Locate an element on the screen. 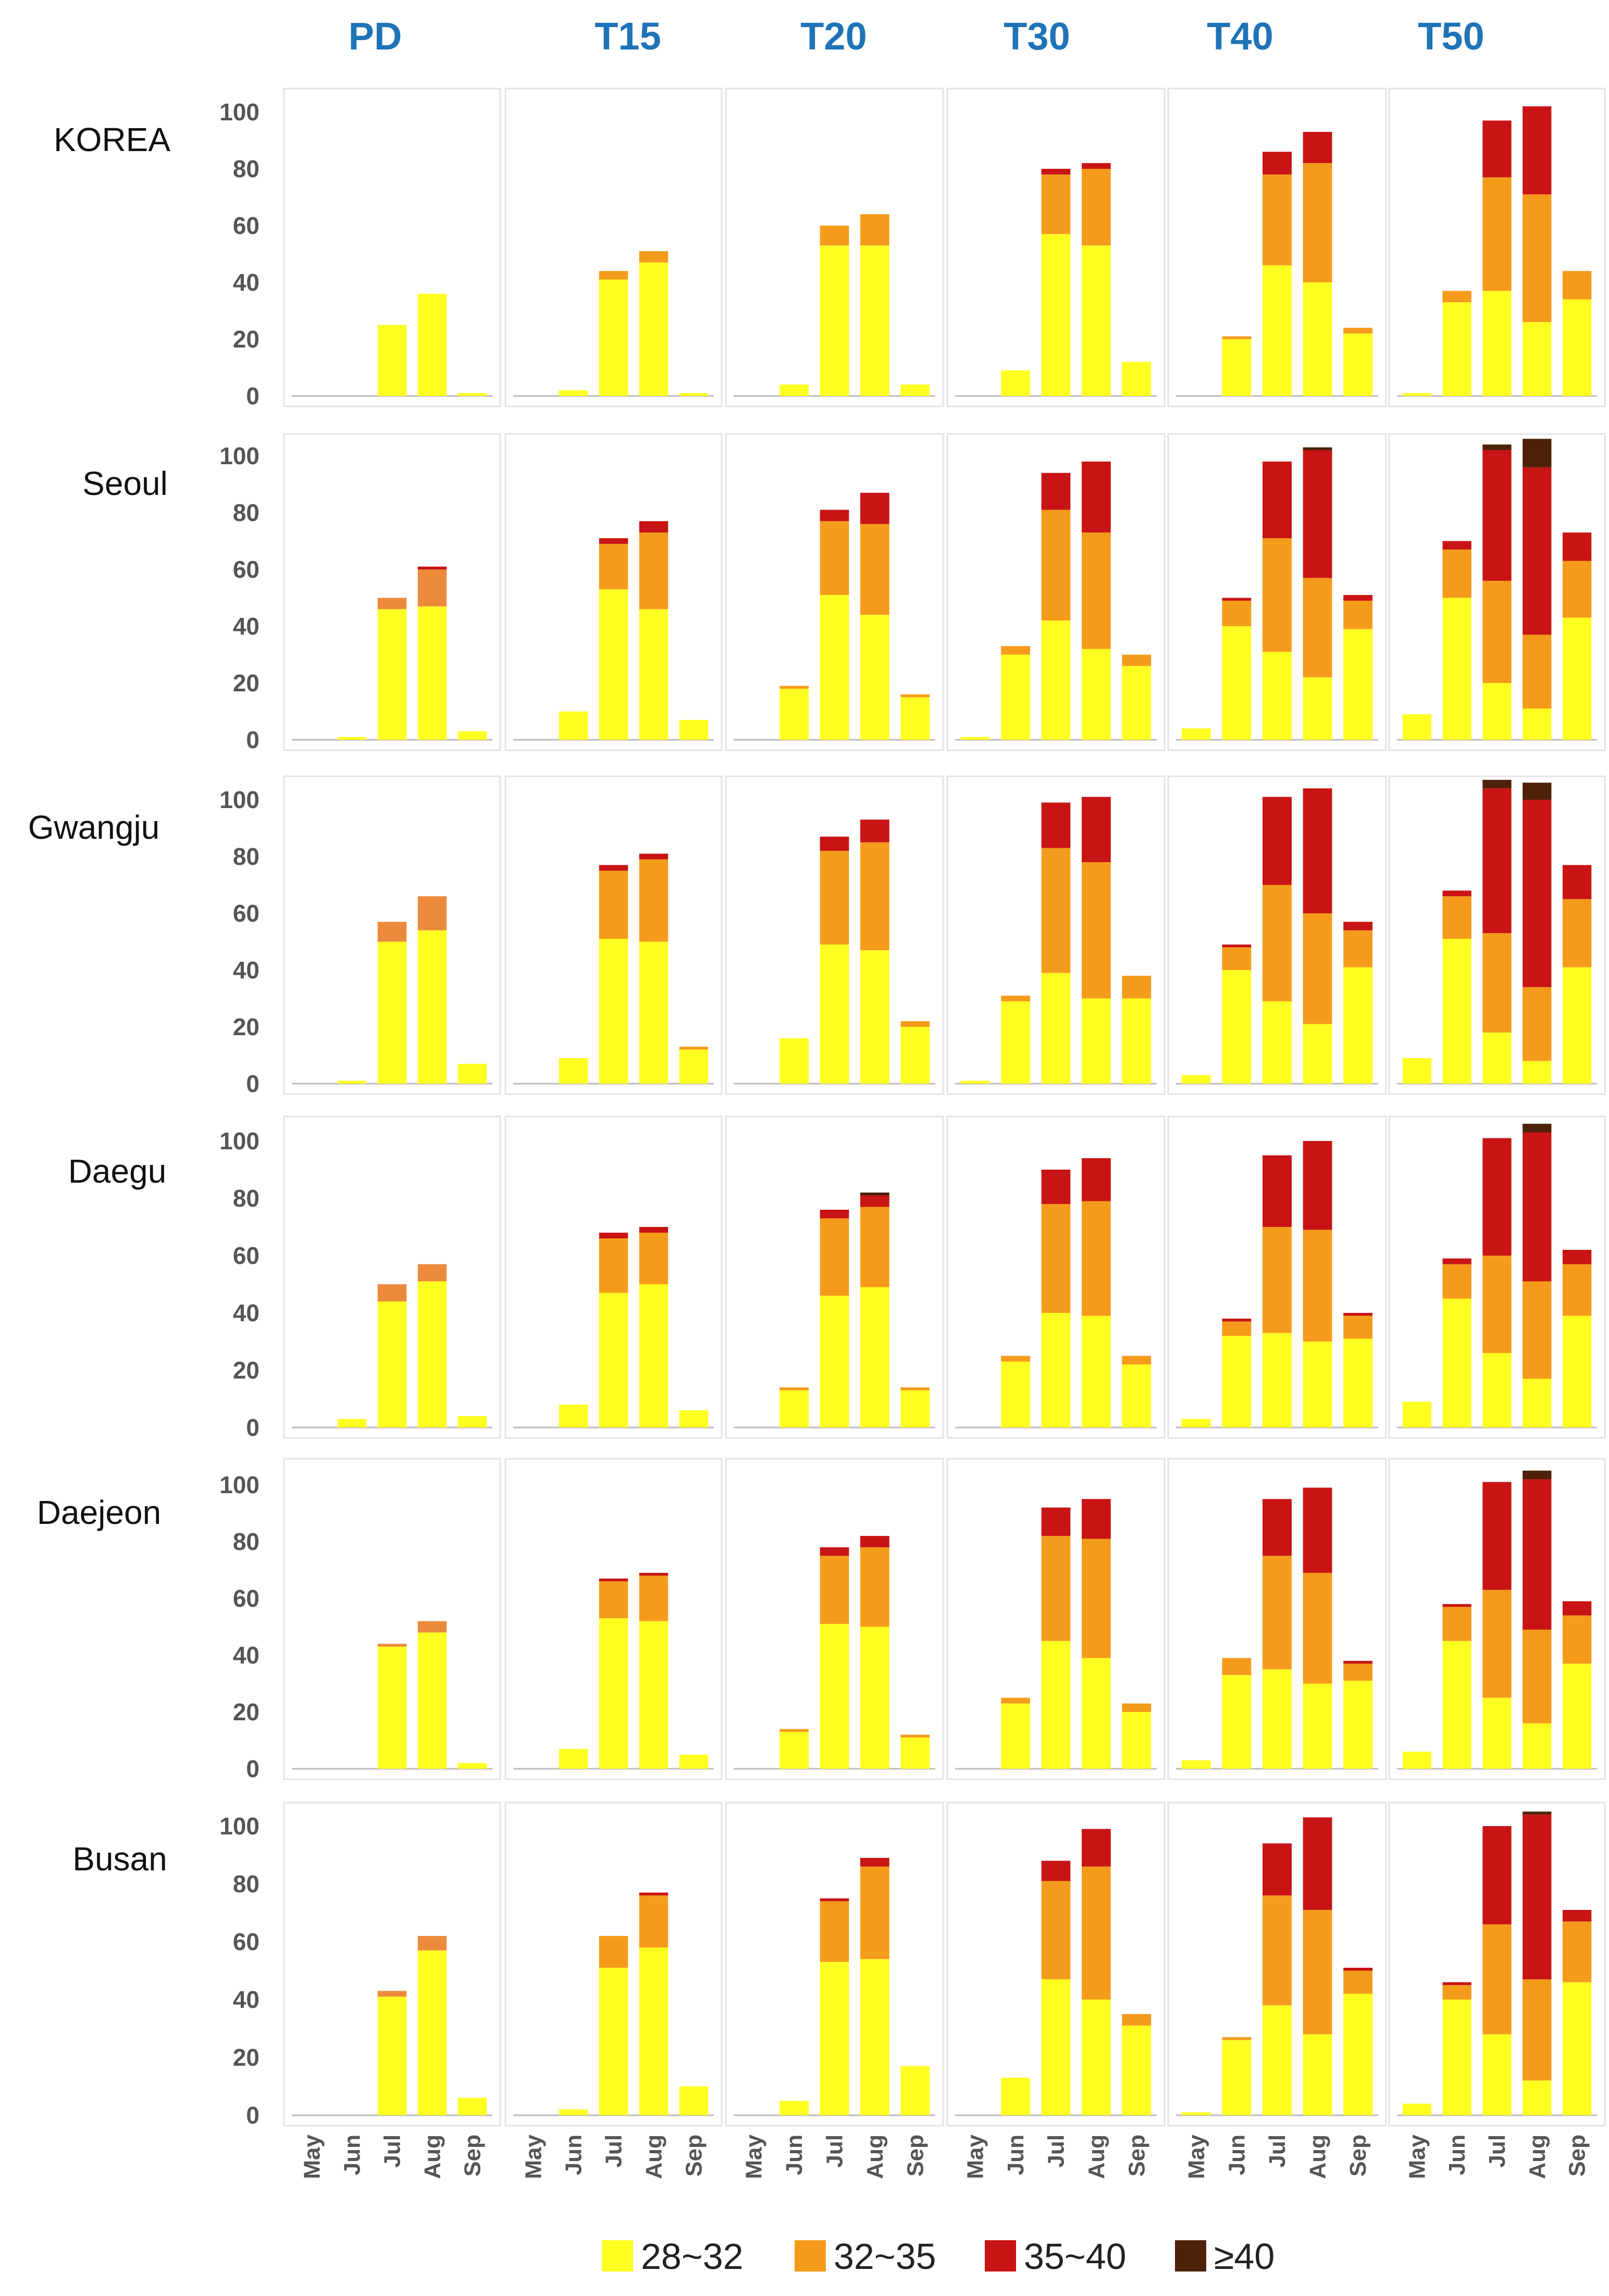 Image resolution: width=1609 pixels, height=2296 pixels. y-tick-label: 40 is located at coordinates (246, 1999).